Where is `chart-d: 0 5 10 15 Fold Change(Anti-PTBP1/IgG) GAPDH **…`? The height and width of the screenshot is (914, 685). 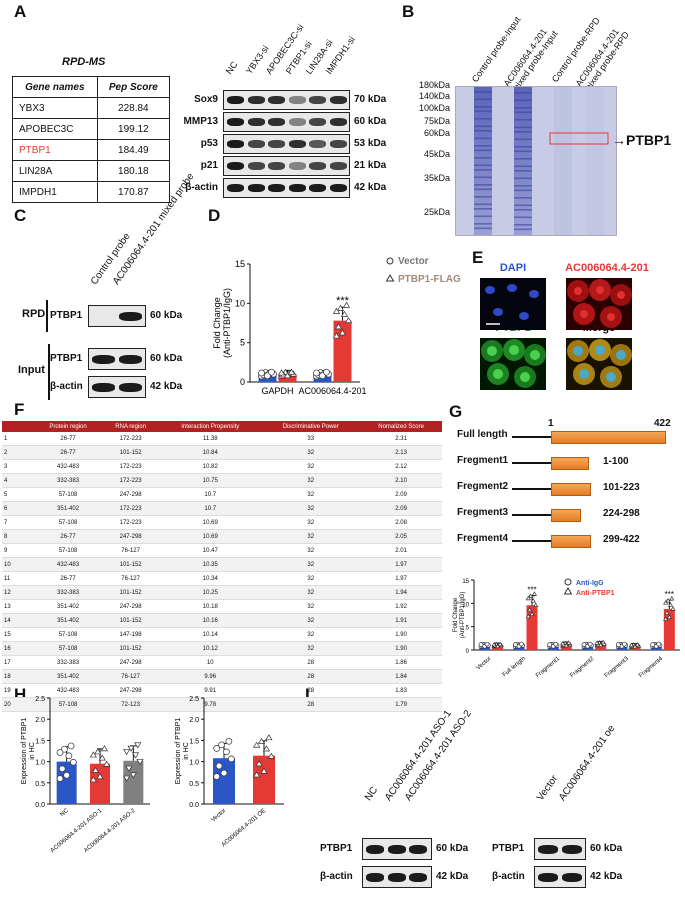 chart-d: 0 5 10 15 Fold Change(Anti-PTBP1/IgG) GAPDH **… is located at coordinates (336, 326).